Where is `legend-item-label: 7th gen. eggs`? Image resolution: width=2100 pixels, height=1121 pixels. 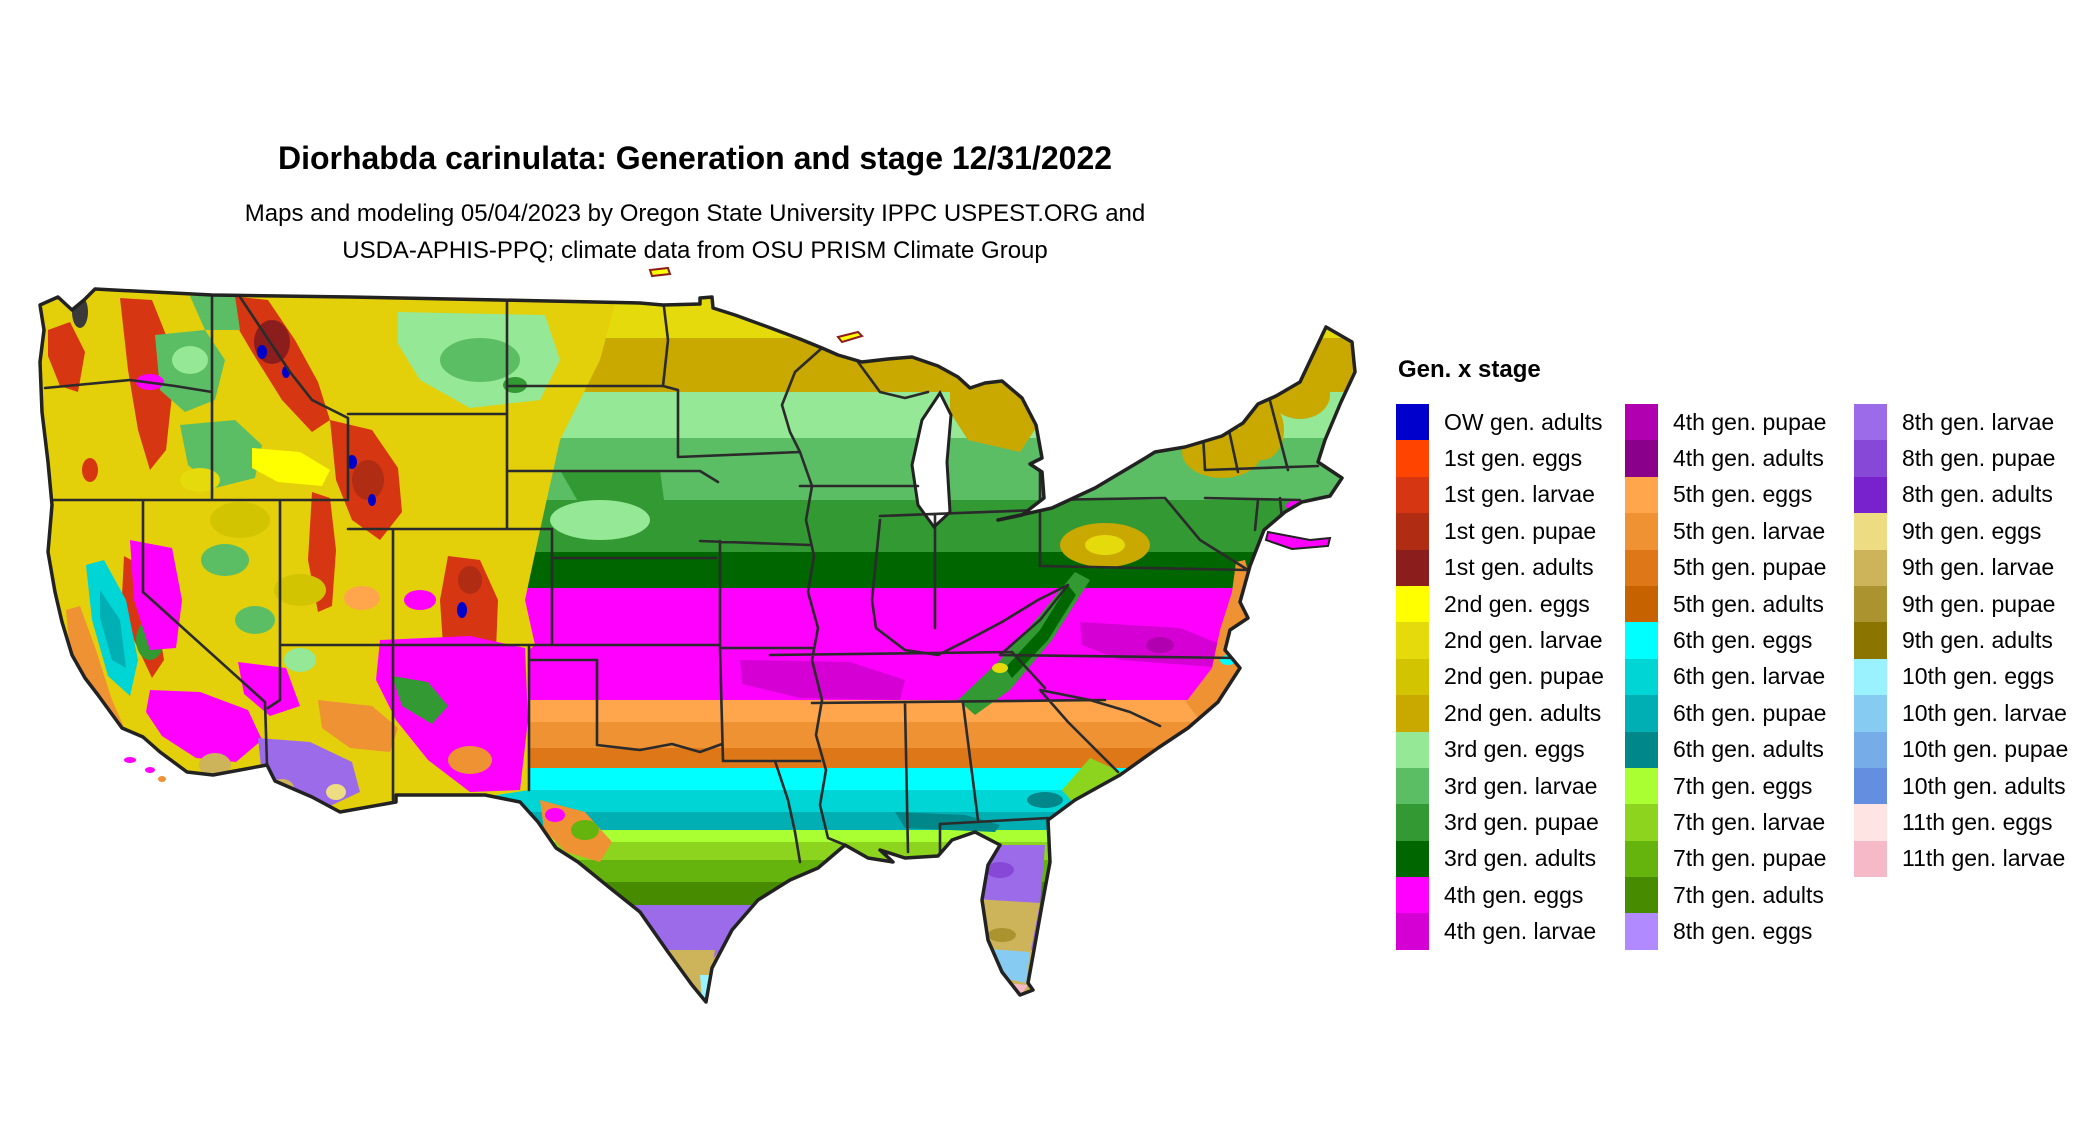
legend-item-label: 7th gen. eggs is located at coordinates (1743, 785).